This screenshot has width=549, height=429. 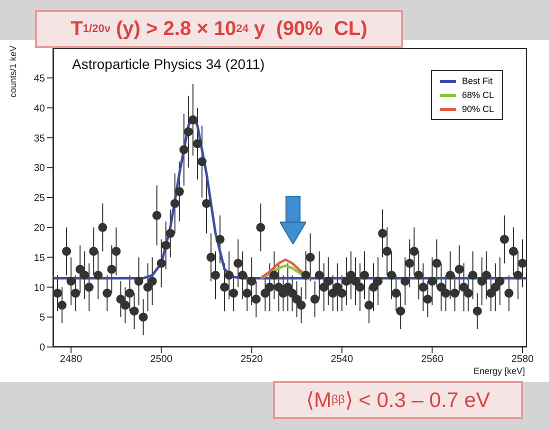 What do you see at coordinates (40, 168) in the screenshot?
I see `y-tick-label: 30` at bounding box center [40, 168].